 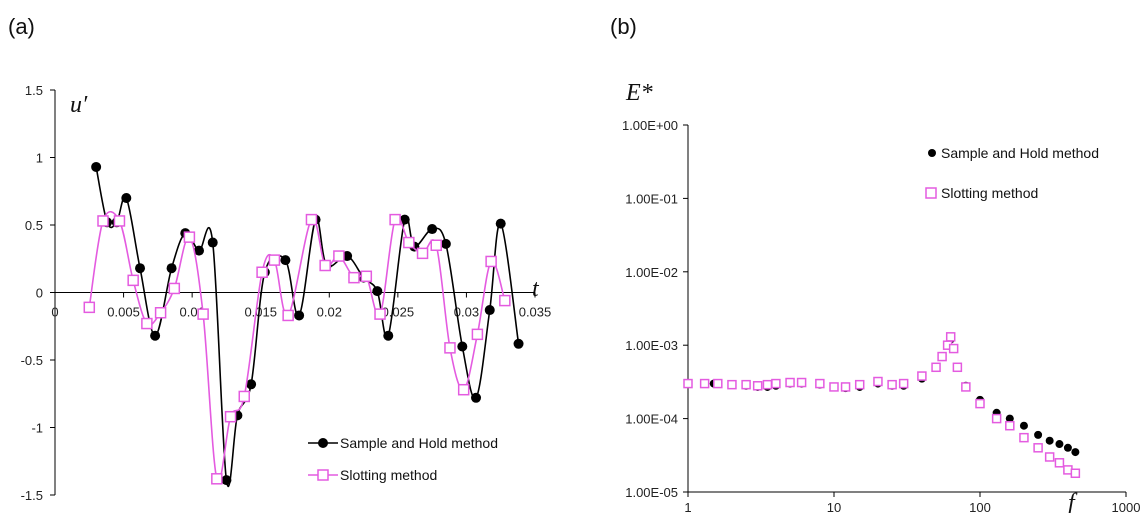 What do you see at coordinates (639, 93) in the screenshot?
I see `panel-b-y-axis-label: E*` at bounding box center [639, 93].